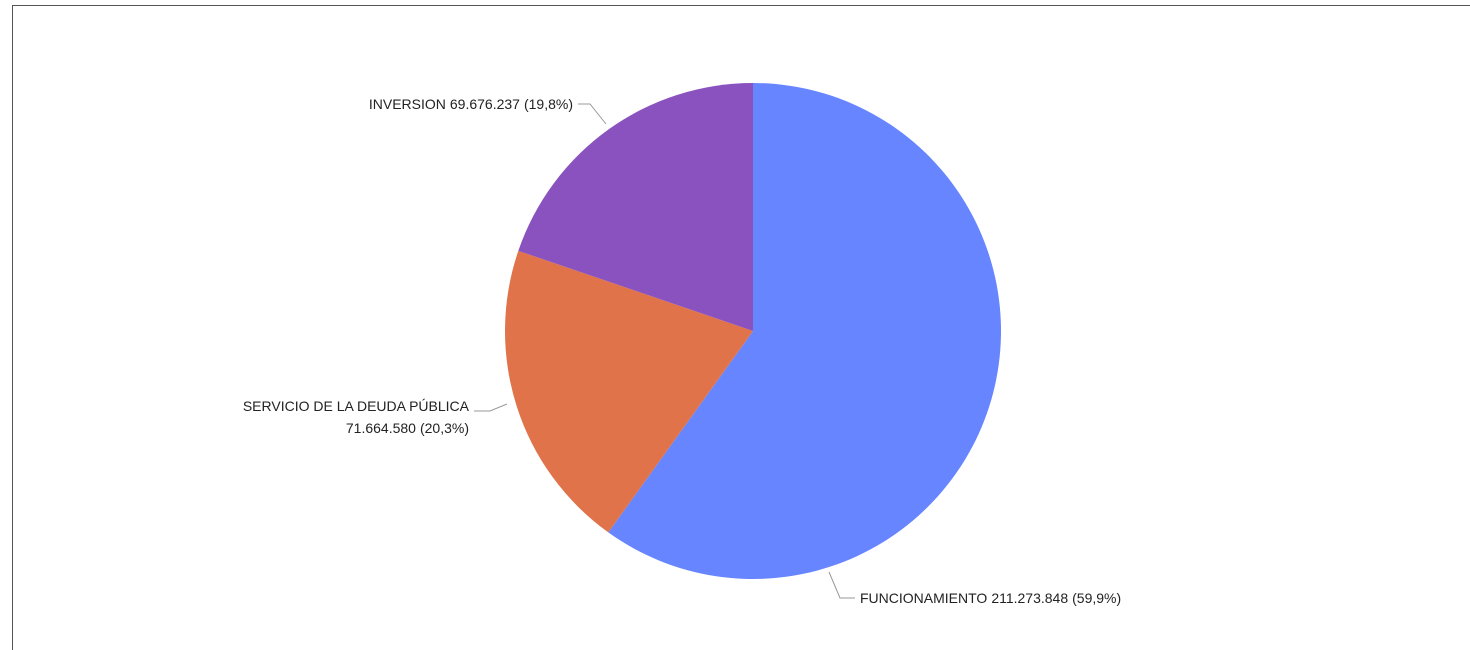  Describe the element at coordinates (381, 428) in the screenshot. I see `value-label: 71.664.580` at that location.